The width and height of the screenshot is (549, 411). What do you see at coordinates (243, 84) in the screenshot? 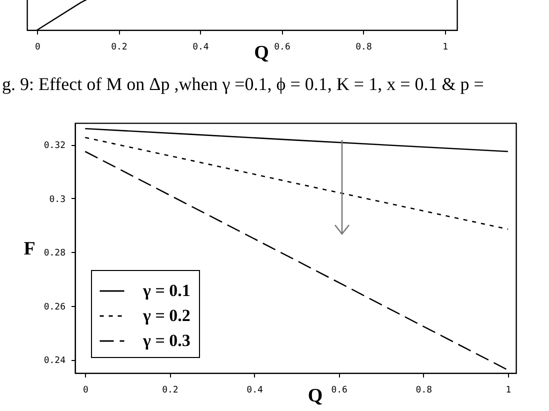
I see `text: g. 9: Effect of M on Δp ,when γ =0.1, ϕ = 0.1, K = 1, x = 0.1 & p =` at bounding box center [243, 84].